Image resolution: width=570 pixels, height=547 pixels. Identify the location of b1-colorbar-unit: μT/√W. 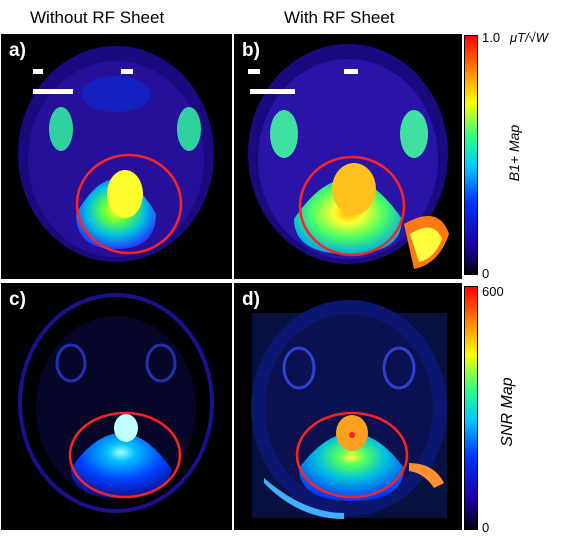
(529, 37).